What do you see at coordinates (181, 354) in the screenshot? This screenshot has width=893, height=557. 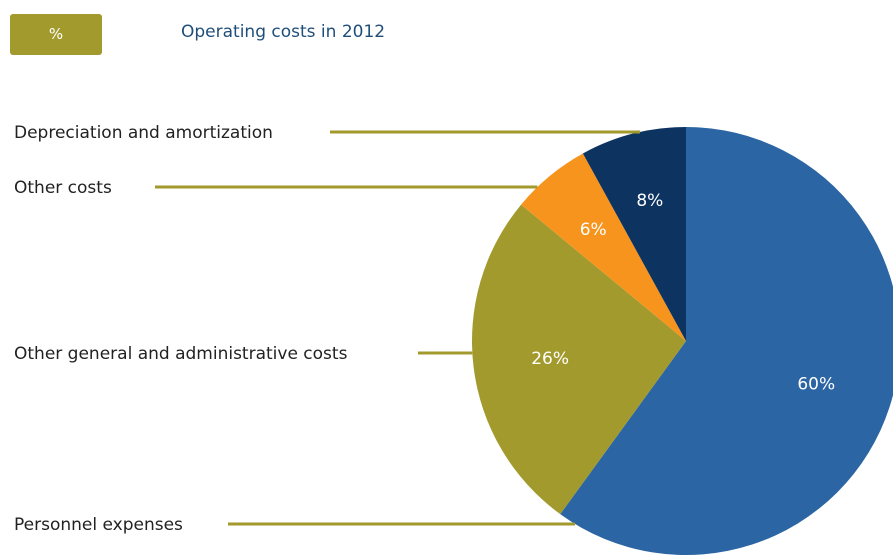 I see `category-label-other-general-and-administrative-costs: Other general and administrative costs` at bounding box center [181, 354].